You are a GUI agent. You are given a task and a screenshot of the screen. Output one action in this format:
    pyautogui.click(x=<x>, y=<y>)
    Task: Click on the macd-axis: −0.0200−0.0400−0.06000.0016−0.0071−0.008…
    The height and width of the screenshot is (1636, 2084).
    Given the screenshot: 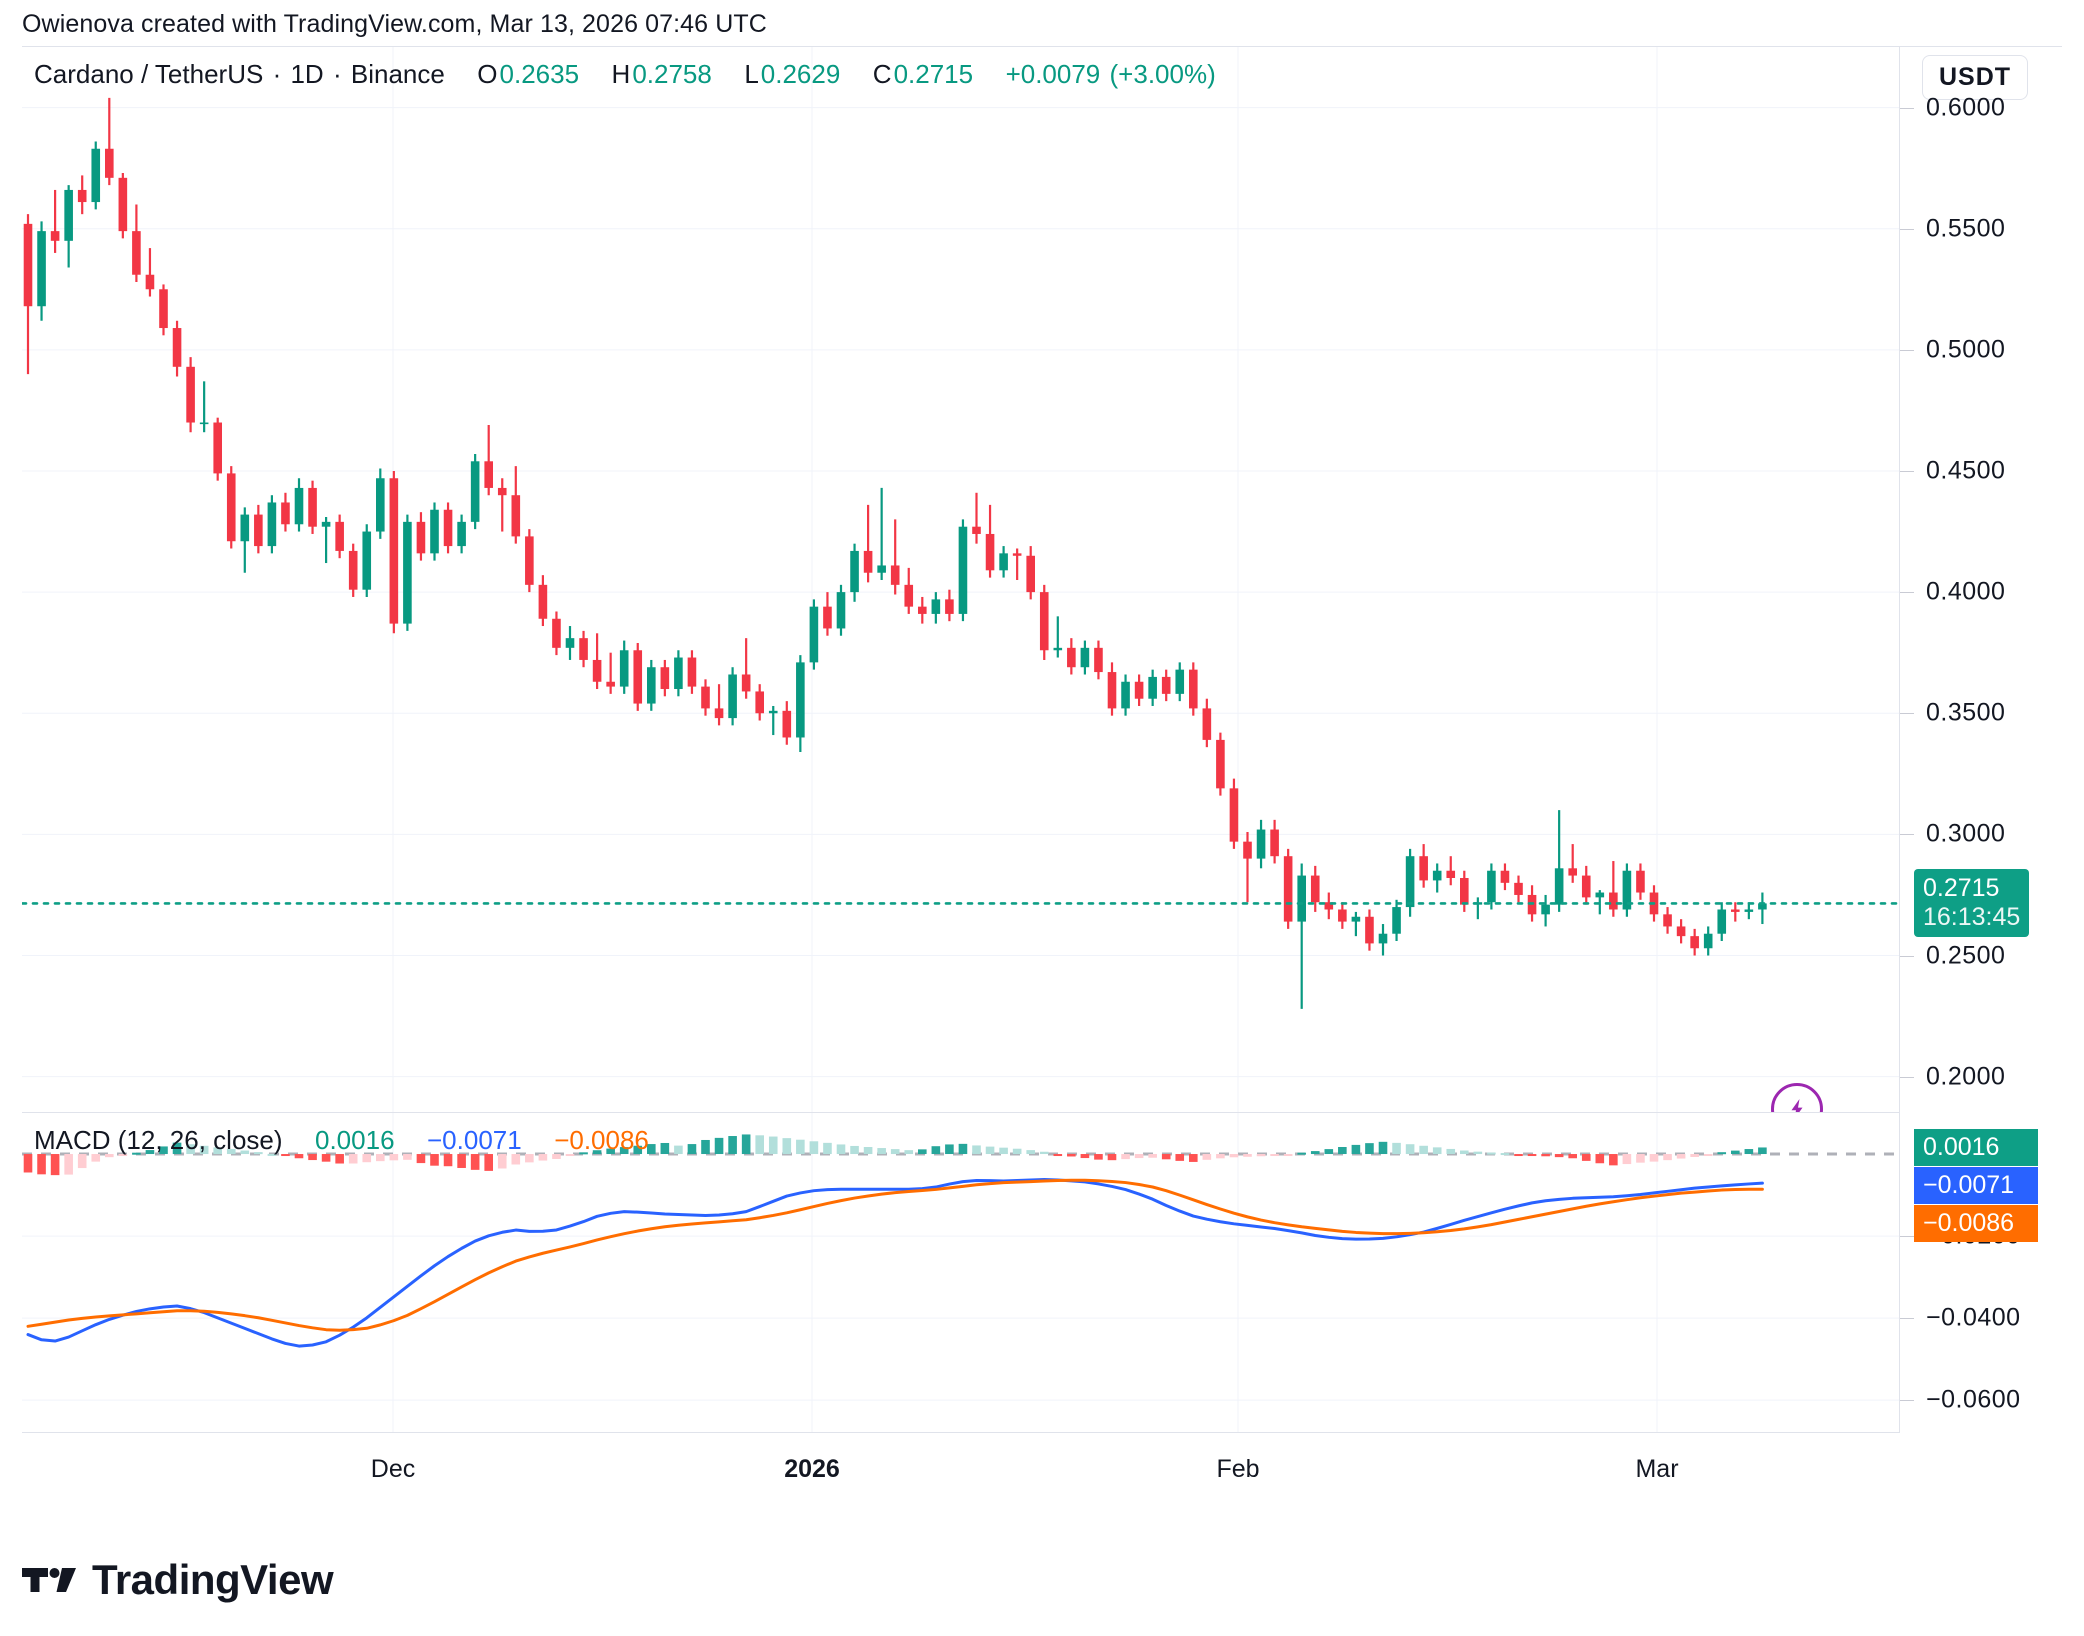 What is the action you would take?
    pyautogui.click(x=1981, y=1273)
    